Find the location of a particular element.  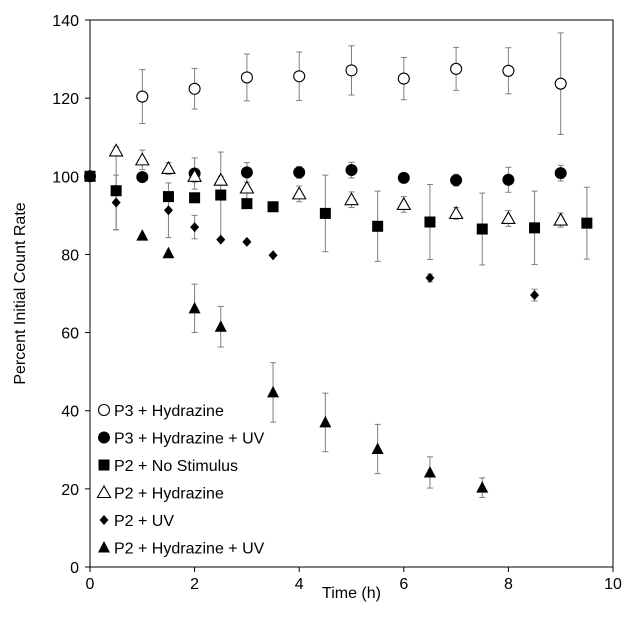

legend-item: P2 + Hydrazine is located at coordinates (160, 493).